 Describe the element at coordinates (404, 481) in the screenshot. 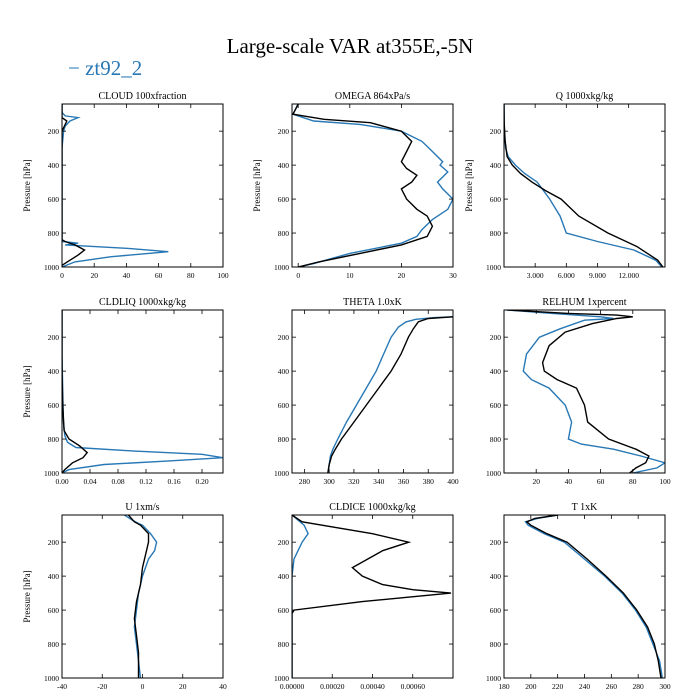

I see `x-tick-label: 360` at that location.